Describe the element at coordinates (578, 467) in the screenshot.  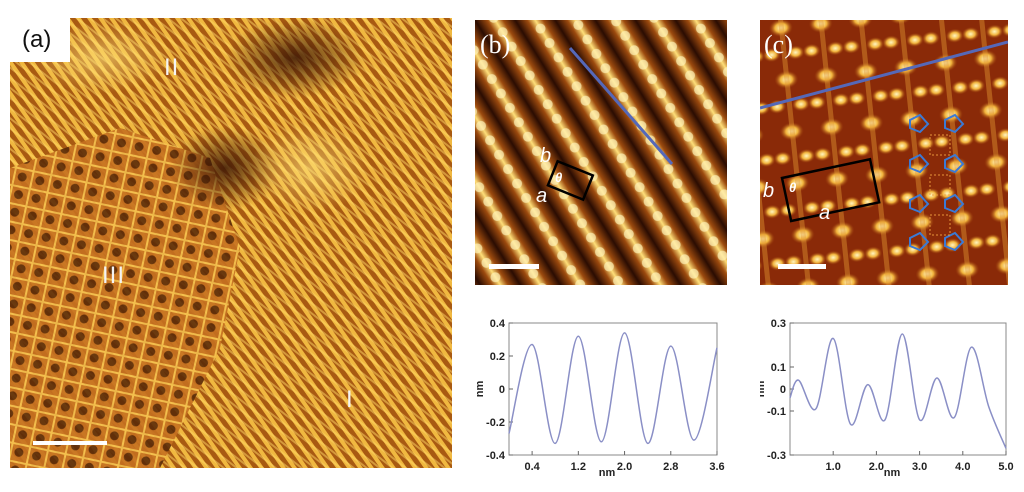
I see `x-tick-label: 1.2` at that location.